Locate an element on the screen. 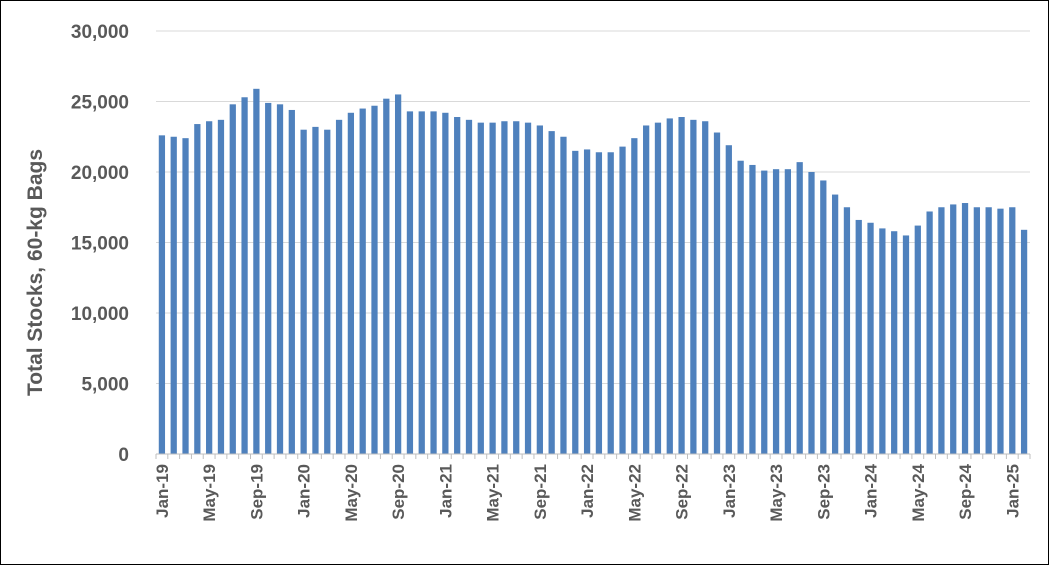 This screenshot has height=566, width=1049. x-tick-label: May-21 is located at coordinates (493, 493).